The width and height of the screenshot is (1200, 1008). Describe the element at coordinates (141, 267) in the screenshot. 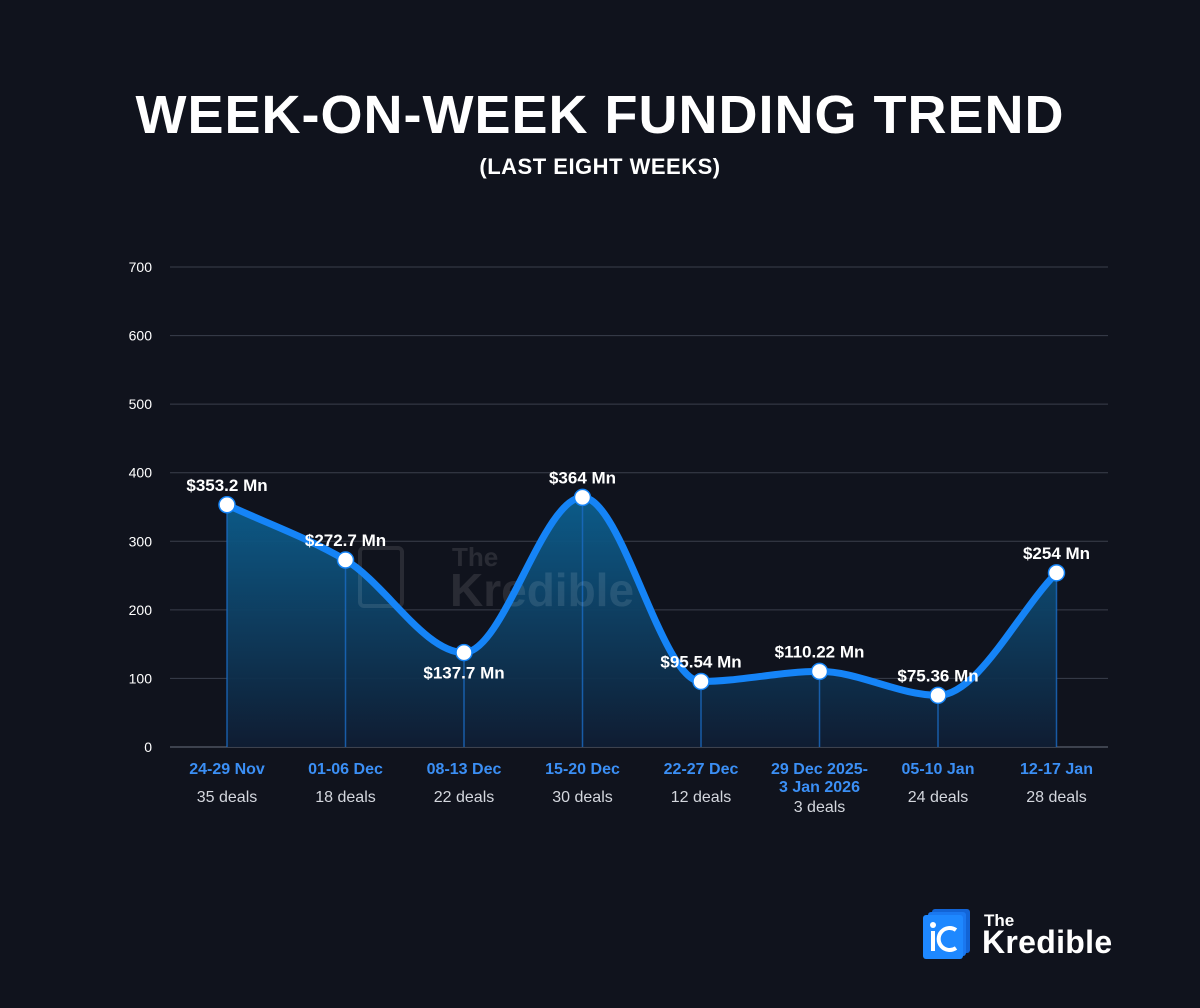

I see `y-tick-label-700: 700` at that location.